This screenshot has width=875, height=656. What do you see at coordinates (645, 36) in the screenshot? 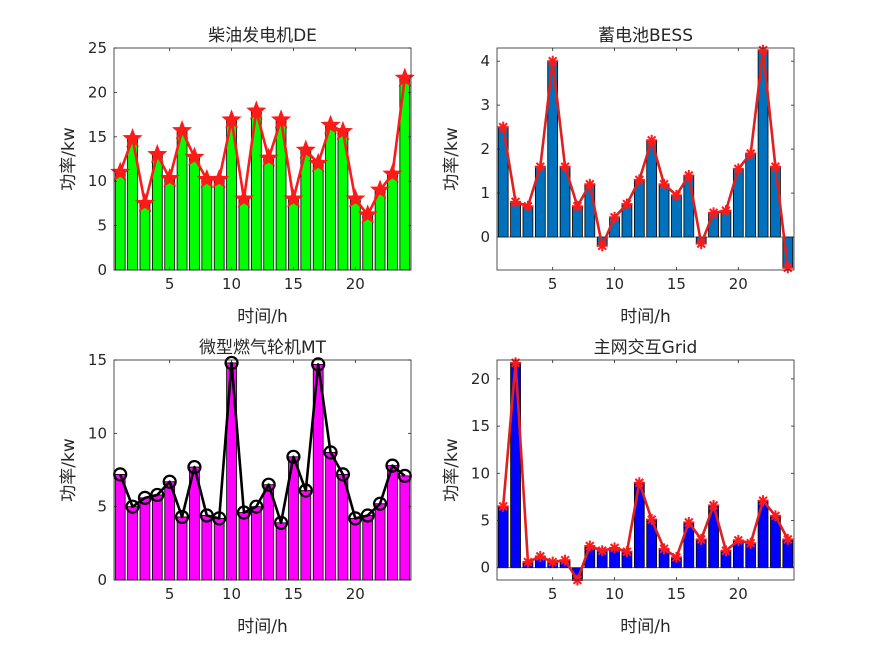
I see `chart-title: 蓄电池BESS` at bounding box center [645, 36].